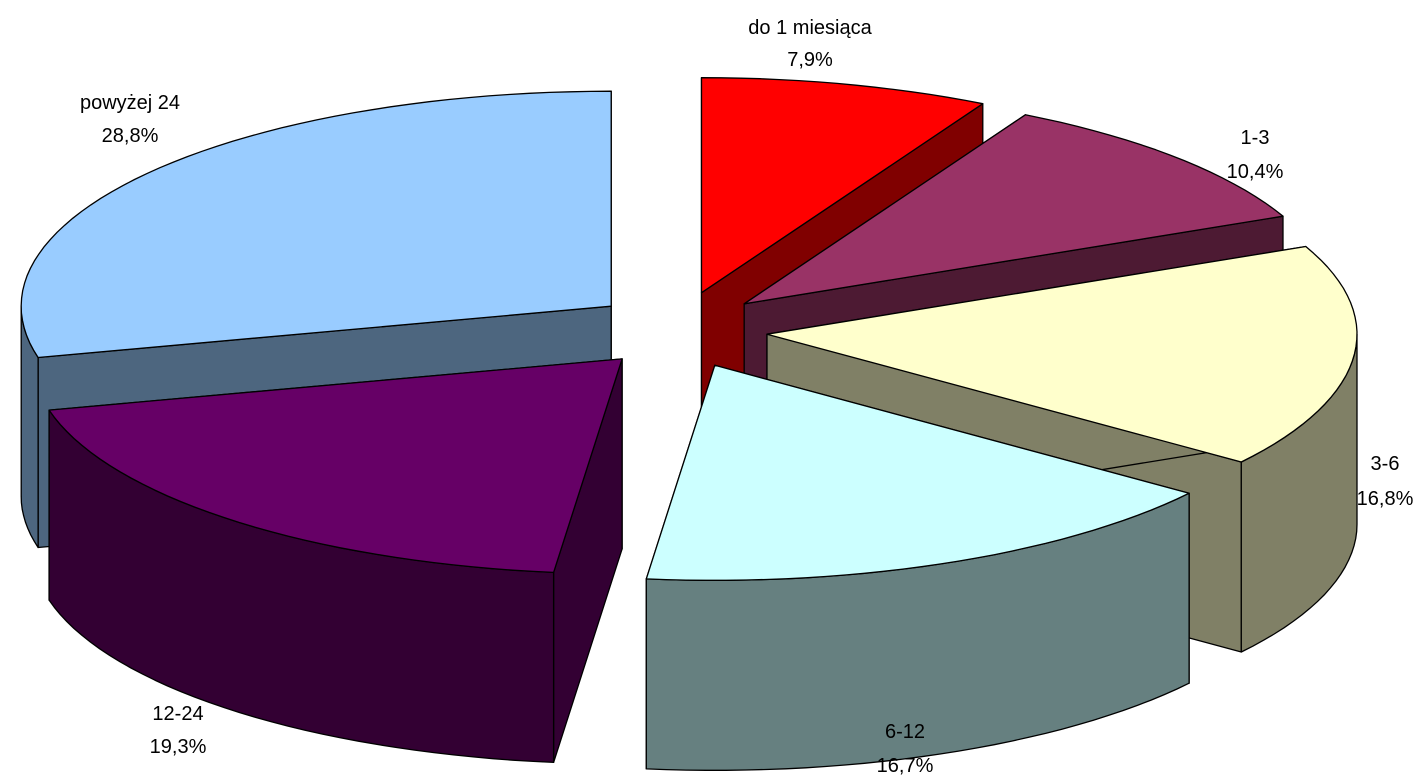  Describe the element at coordinates (905, 732) in the screenshot. I see `slice-label-name: 6-12` at that location.